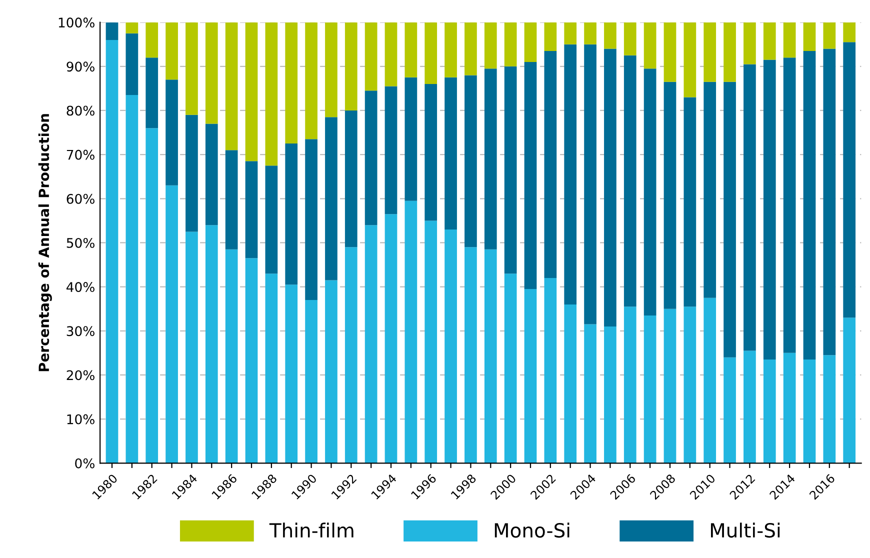 The height and width of the screenshot is (558, 870). I want to click on y-tick-label: 30%, so click(80, 331).